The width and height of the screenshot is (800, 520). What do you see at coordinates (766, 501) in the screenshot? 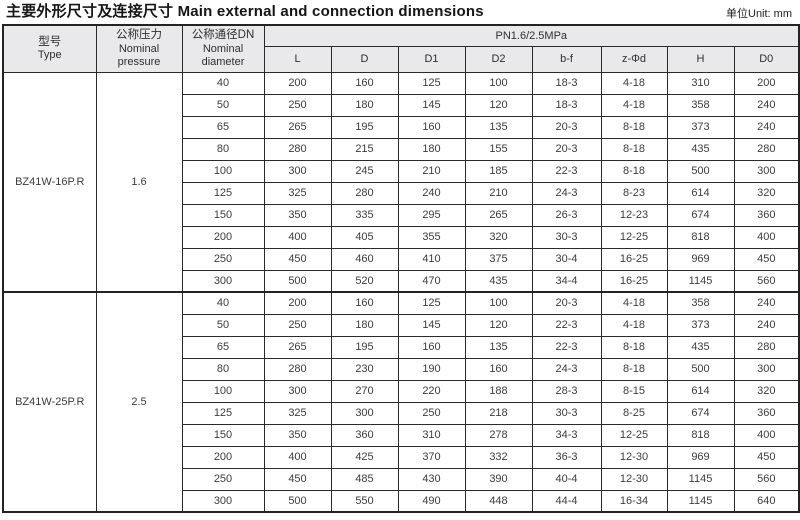
I see `value-cell: 640` at bounding box center [766, 501].